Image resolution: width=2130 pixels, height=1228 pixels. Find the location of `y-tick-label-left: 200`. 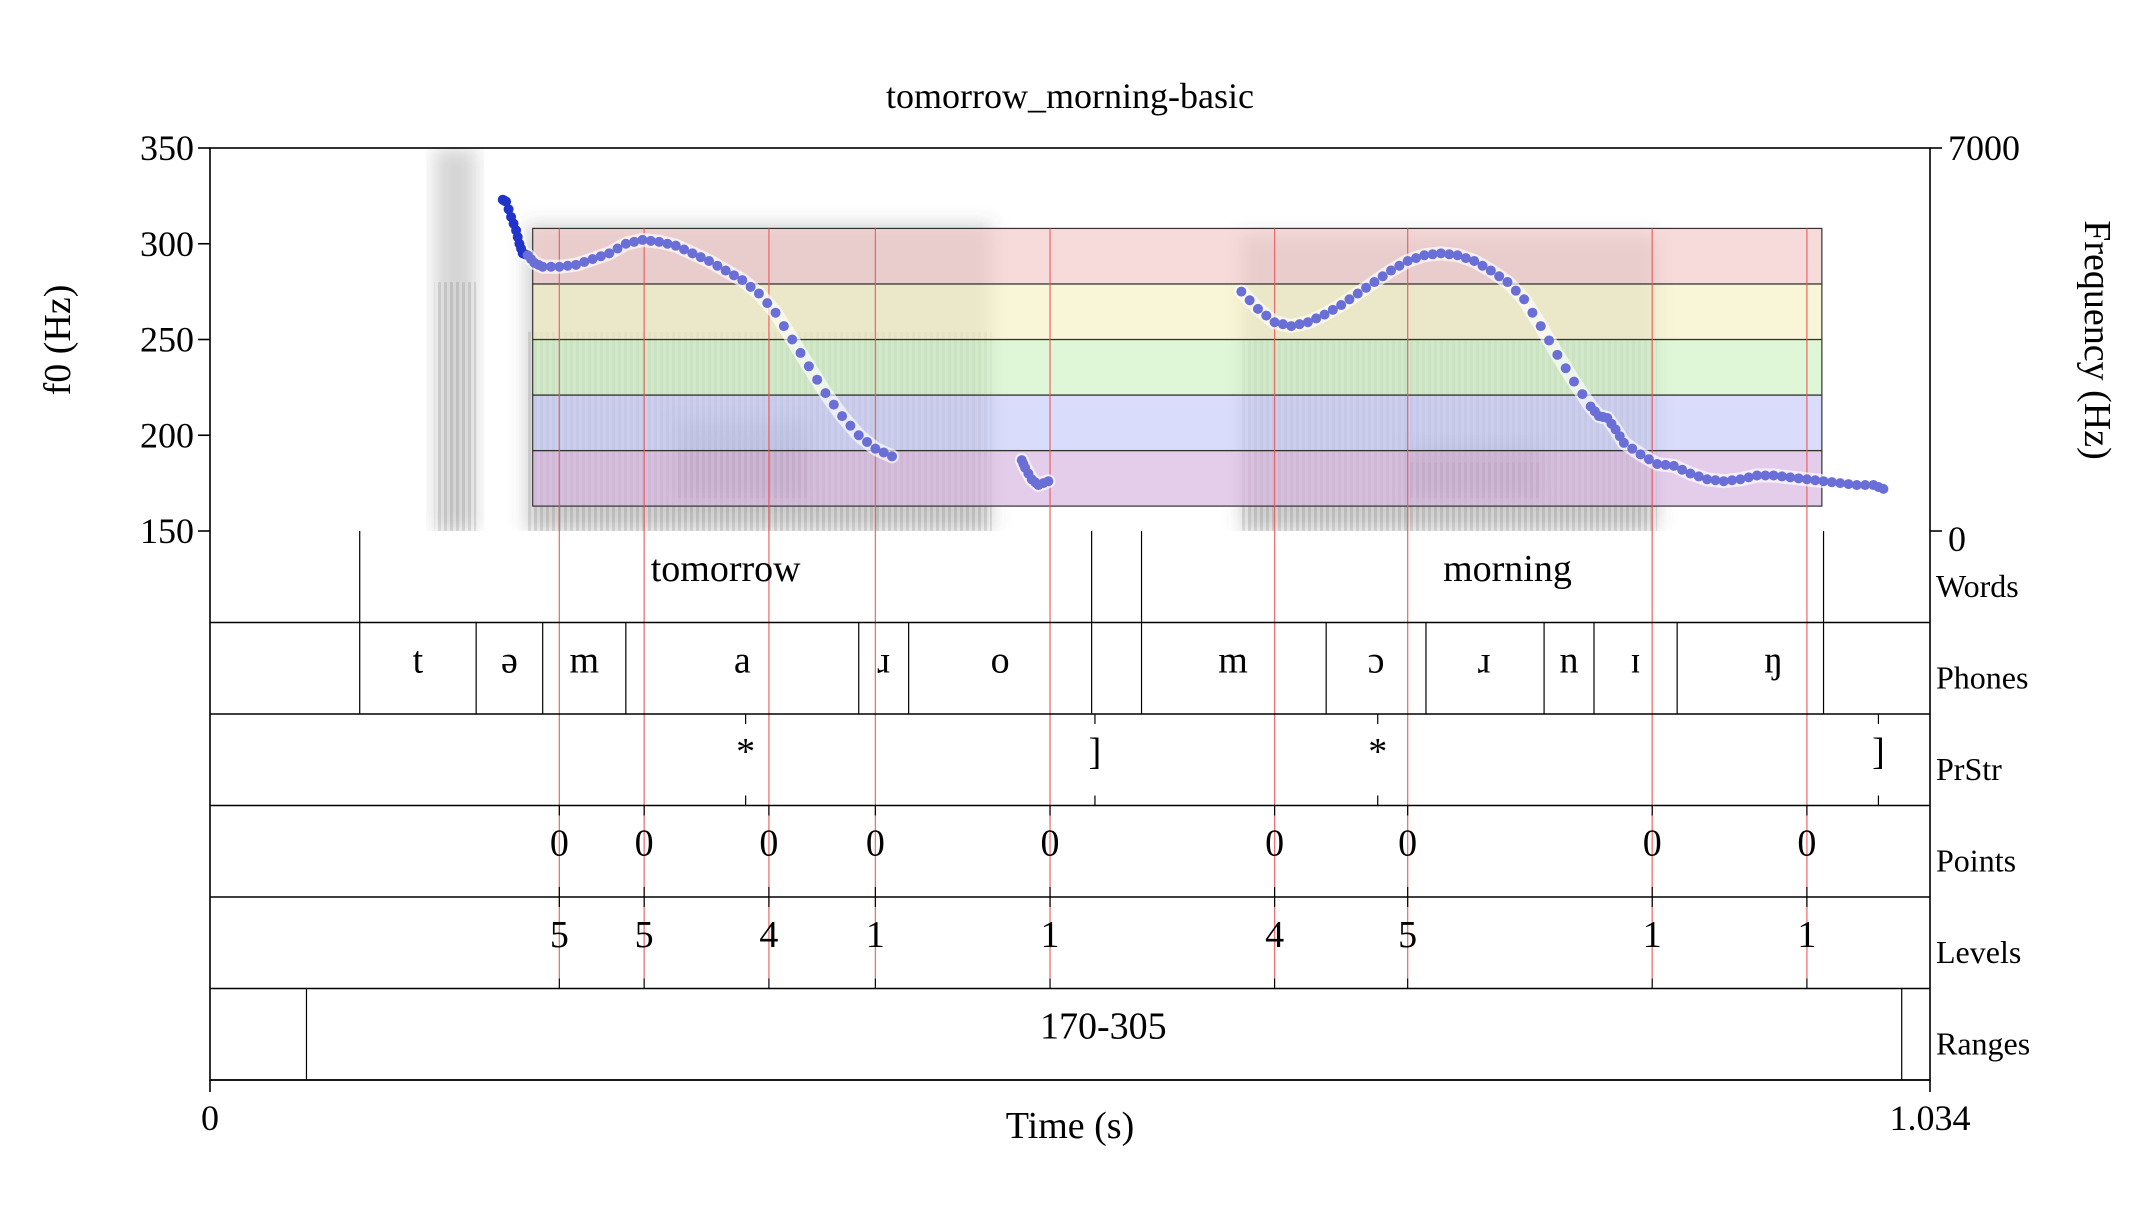

y-tick-label-left: 200 is located at coordinates (167, 435).